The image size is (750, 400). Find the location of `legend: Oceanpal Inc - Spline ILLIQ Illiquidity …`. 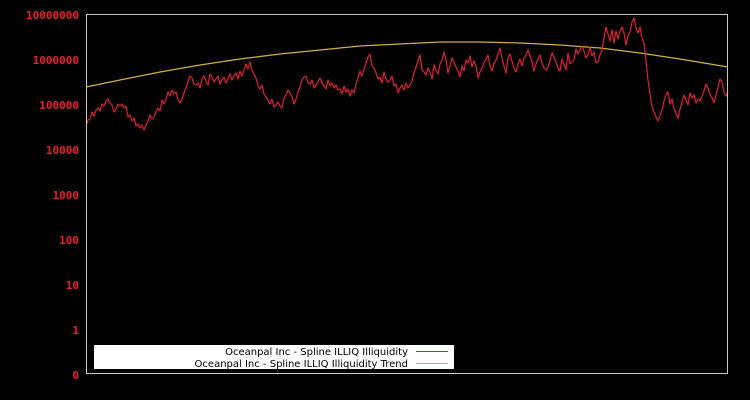

legend: Oceanpal Inc - Spline ILLIQ Illiquidity … is located at coordinates (274, 357).